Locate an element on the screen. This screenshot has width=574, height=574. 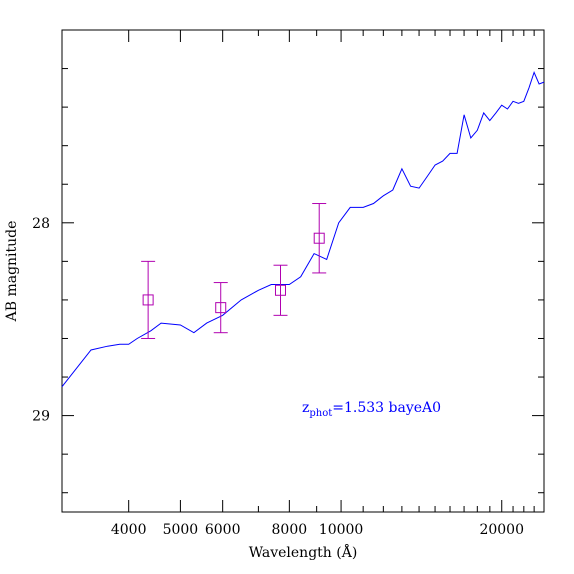
redshift-annotation: zphot=1.533 bayeA0 is located at coordinates (371, 409).